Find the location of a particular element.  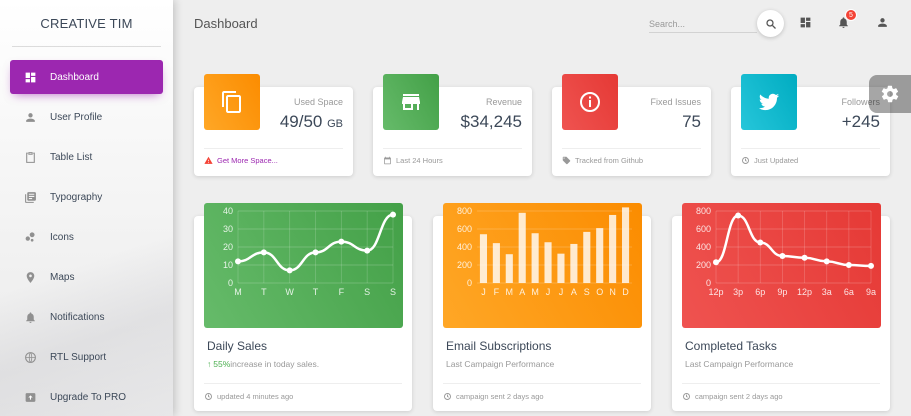

sidebar-item-label: RTL Support is located at coordinates (78, 357).